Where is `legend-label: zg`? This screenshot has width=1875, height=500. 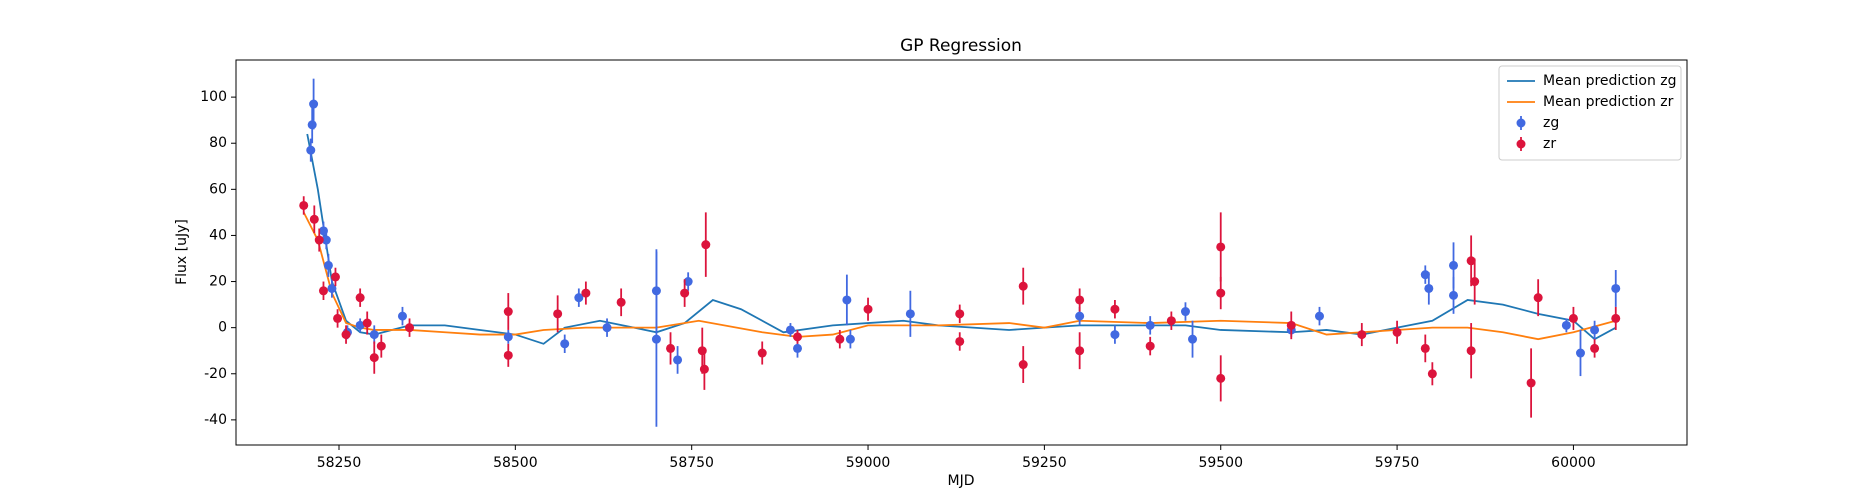
legend-label: zg is located at coordinates (1551, 123).